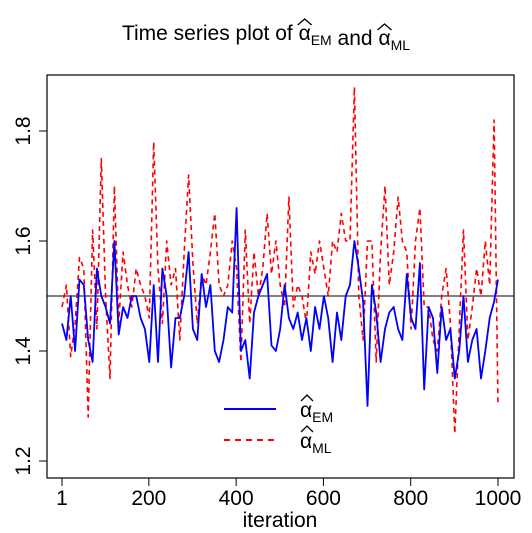 This screenshot has width=532, height=533. I want to click on x-axis: 1 200 400 600 800 1000, so click(288, 494).